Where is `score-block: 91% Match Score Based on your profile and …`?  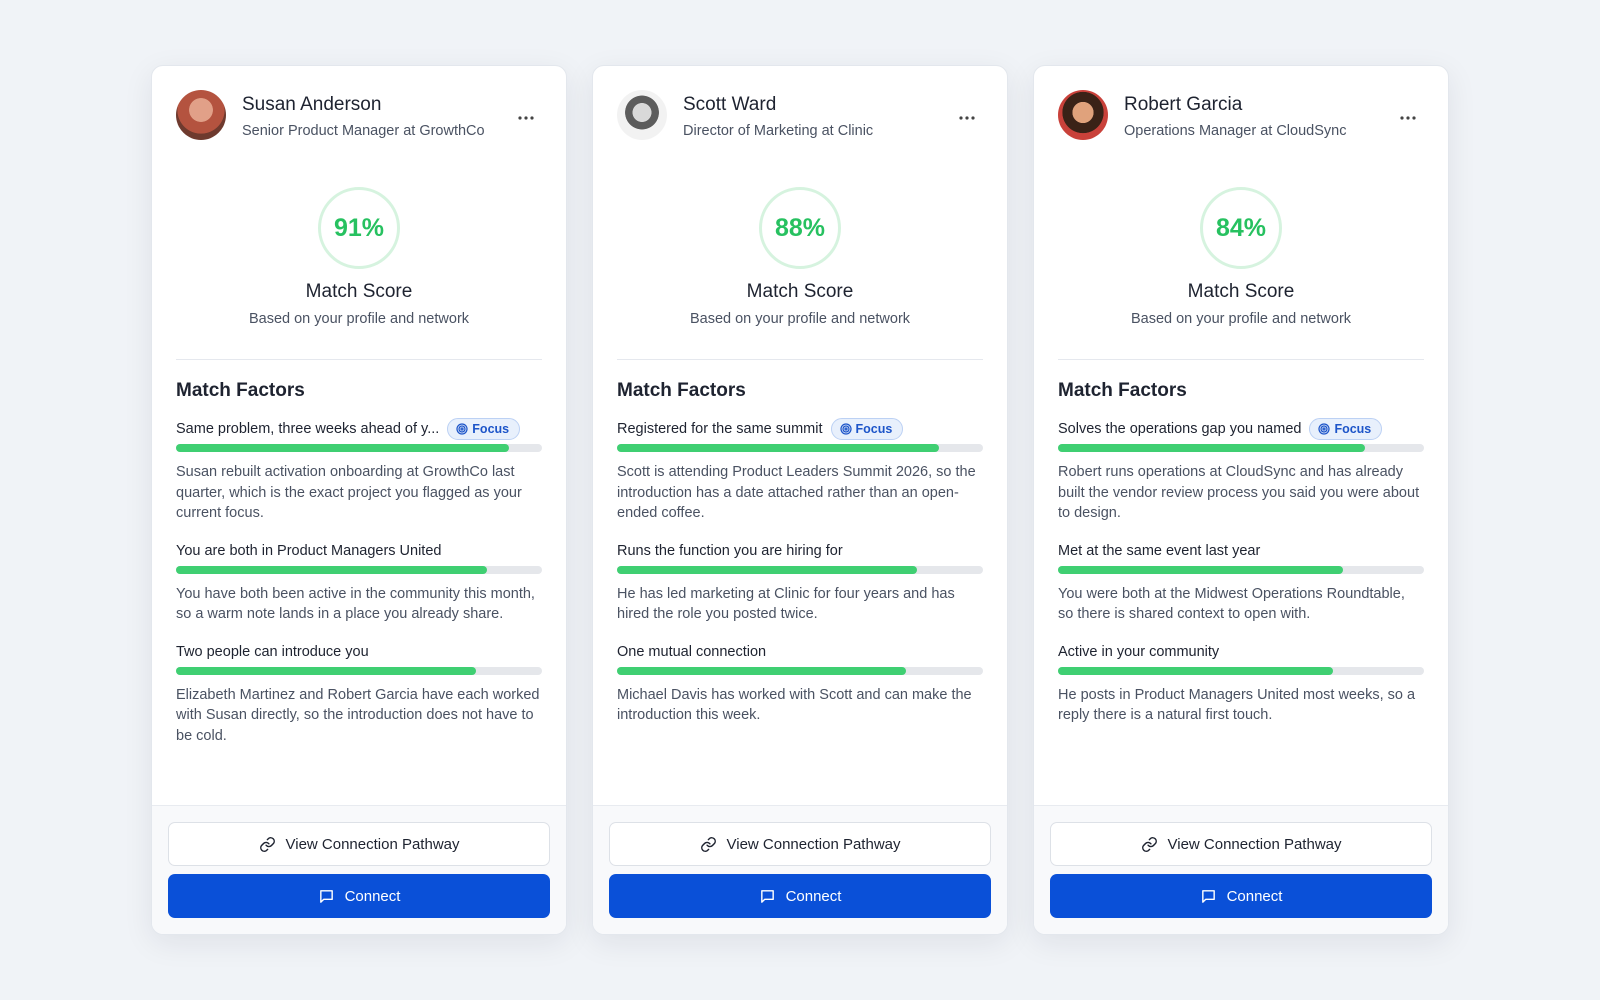
score-block: 91% Match Score Based on your profile and … is located at coordinates (359, 257).